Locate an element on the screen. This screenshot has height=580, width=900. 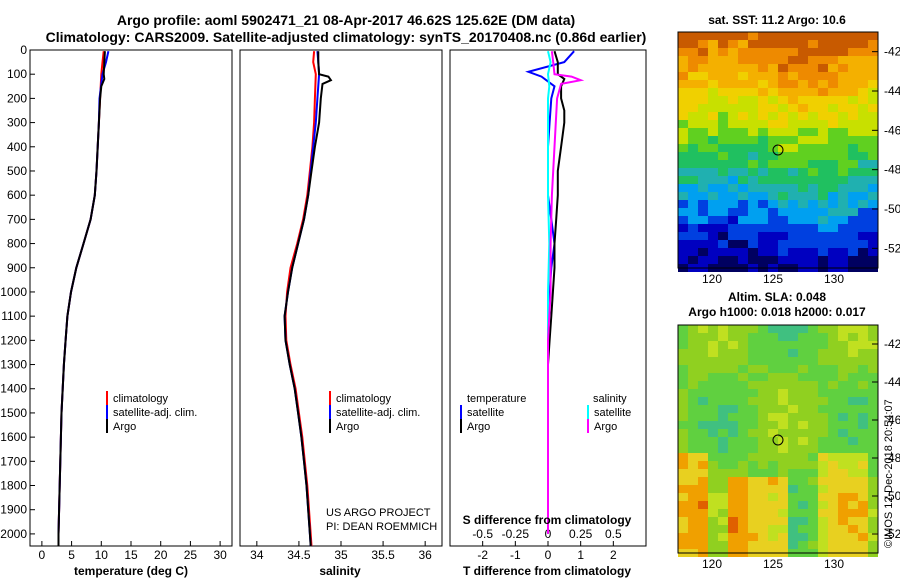
s-difference-label: S difference from climatology is located at coordinates (547, 520).